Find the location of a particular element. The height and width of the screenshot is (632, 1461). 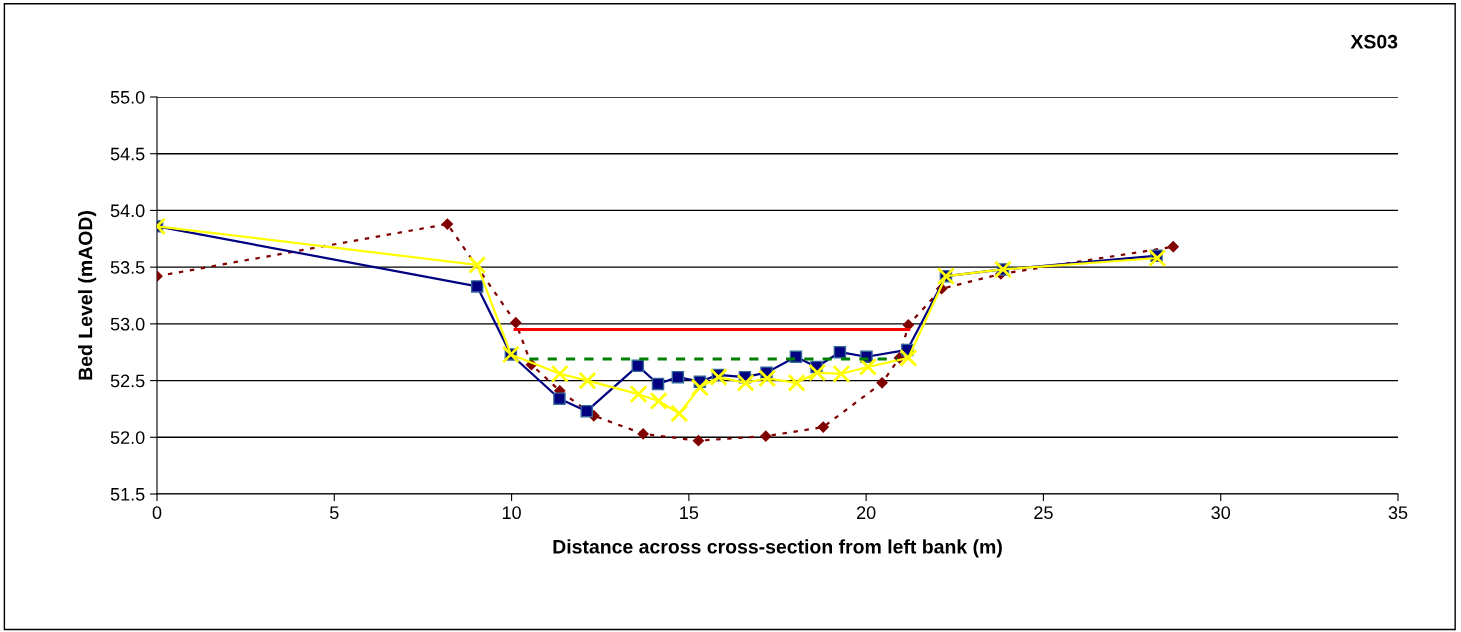

y-tick-label: 54.0 is located at coordinates (127, 211).